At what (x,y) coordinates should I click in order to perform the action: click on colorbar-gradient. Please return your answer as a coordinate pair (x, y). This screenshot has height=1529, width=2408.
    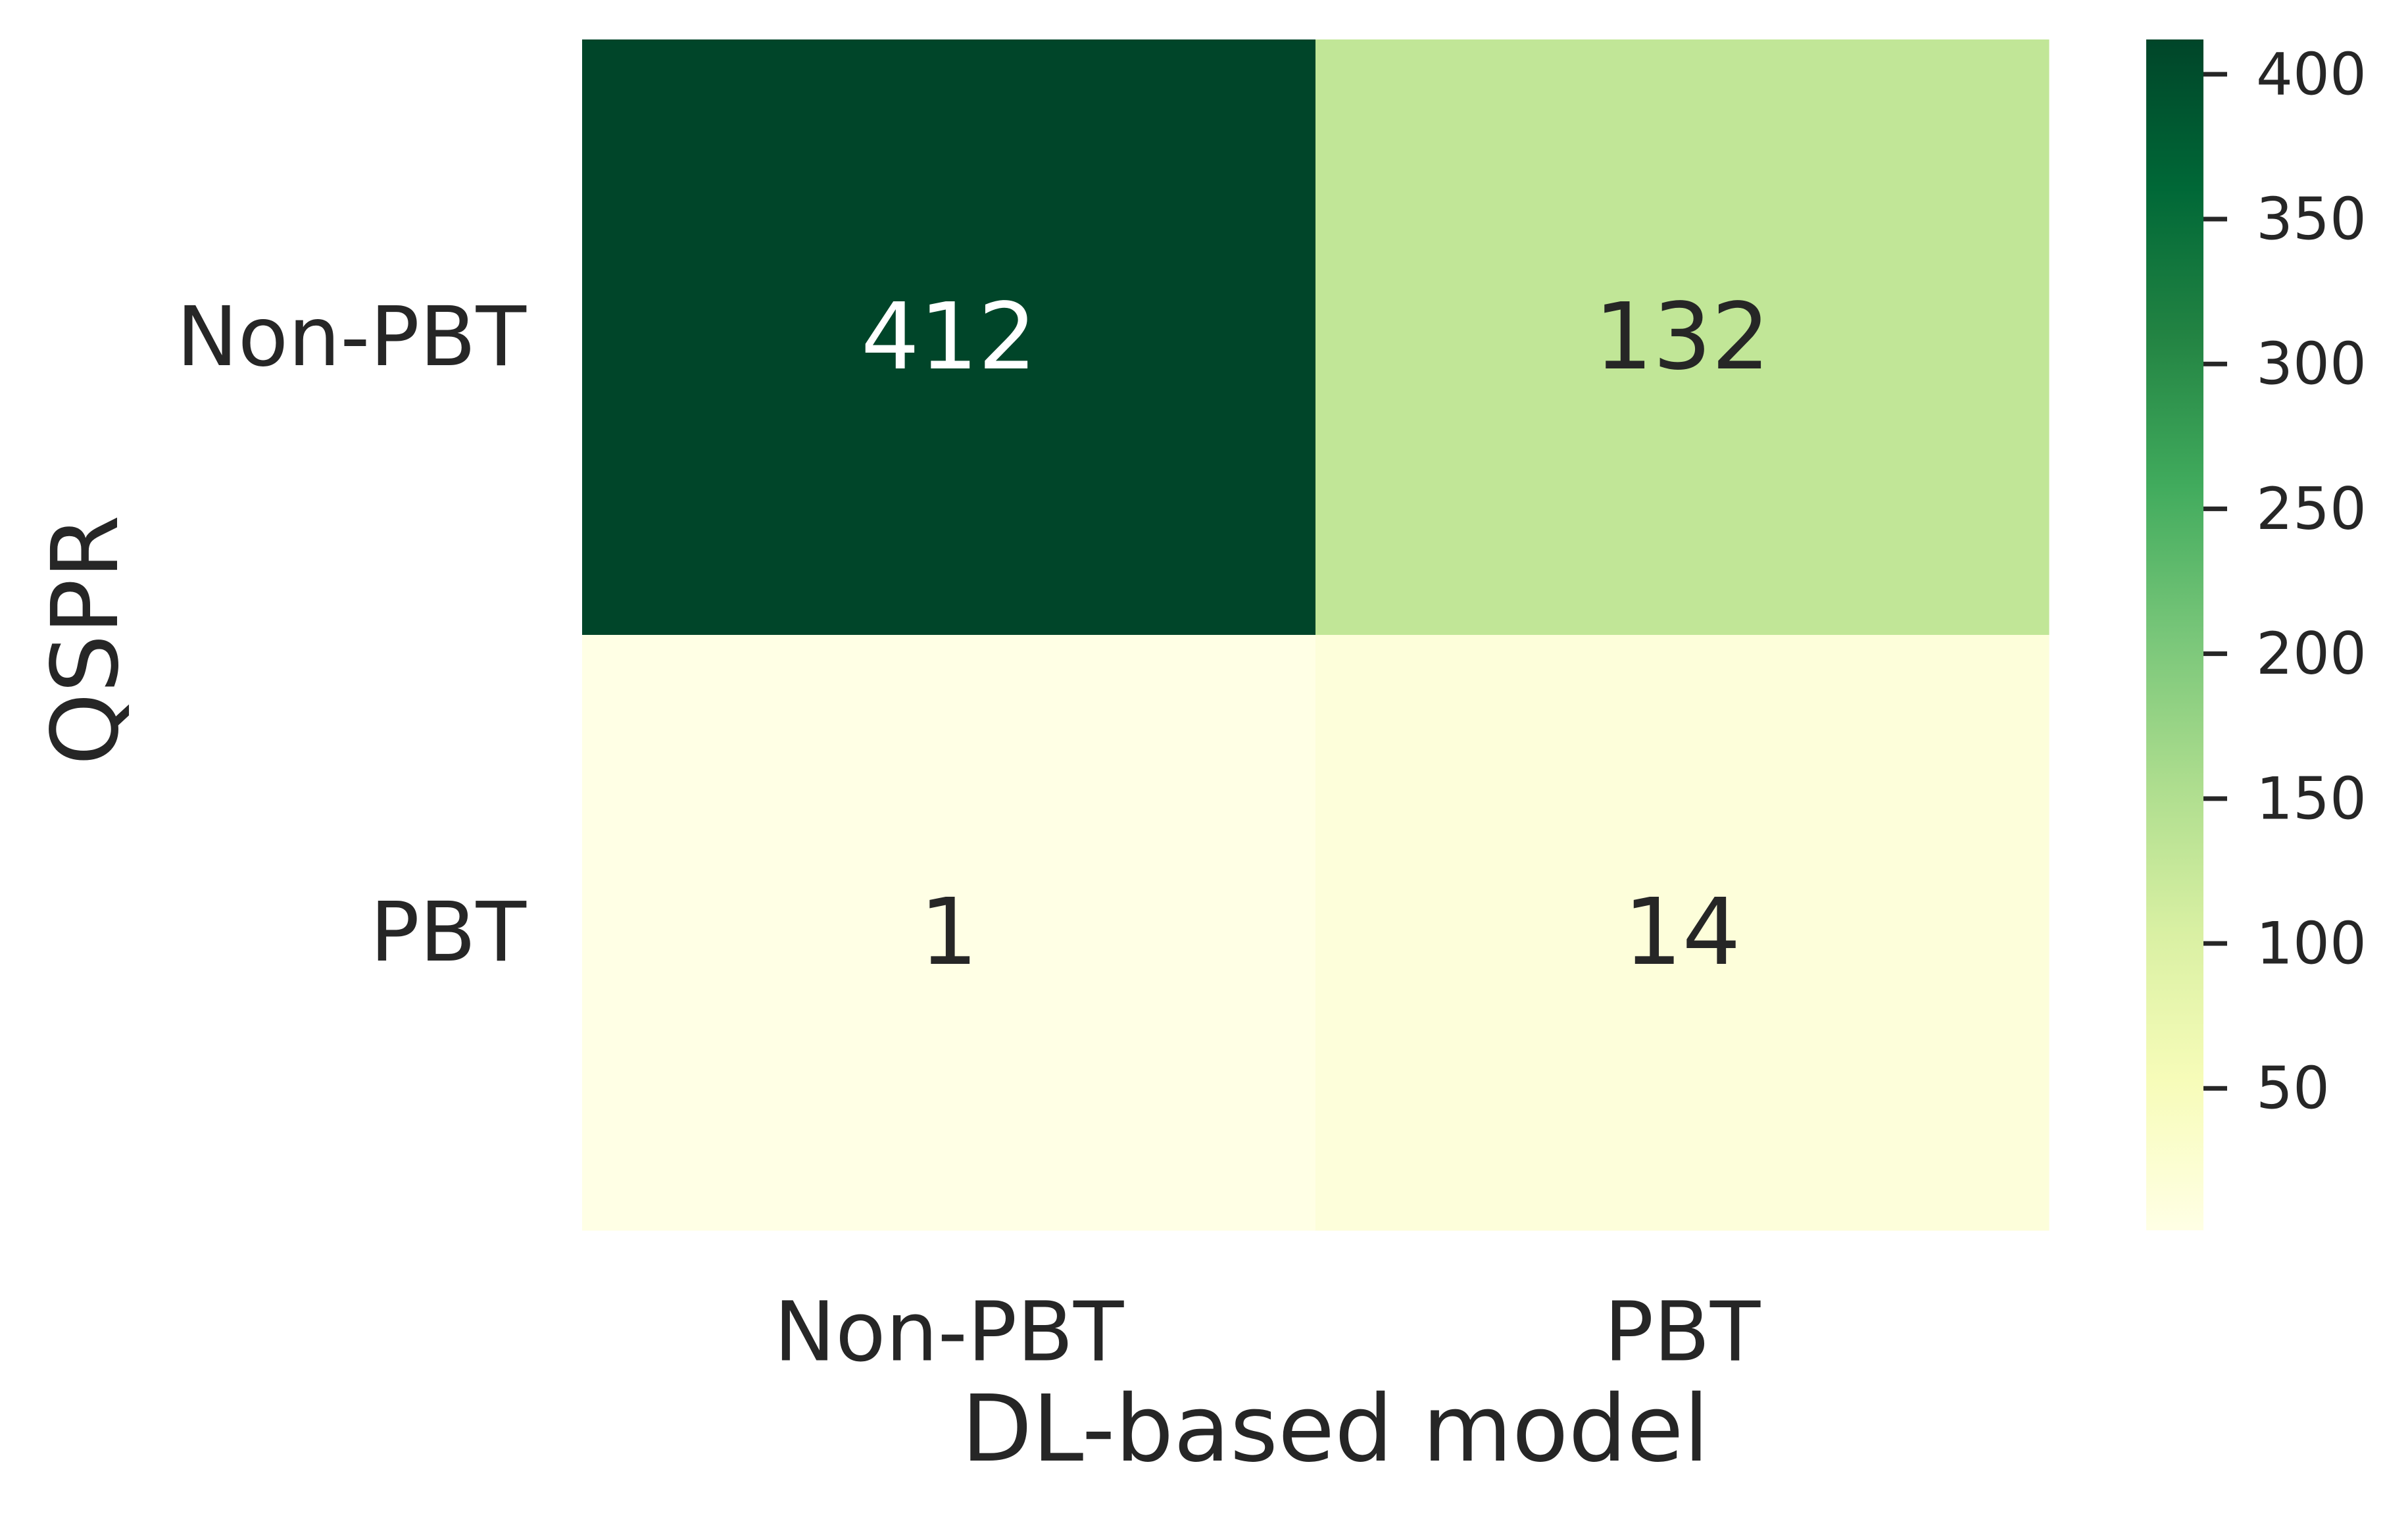
    Looking at the image, I should click on (2174, 634).